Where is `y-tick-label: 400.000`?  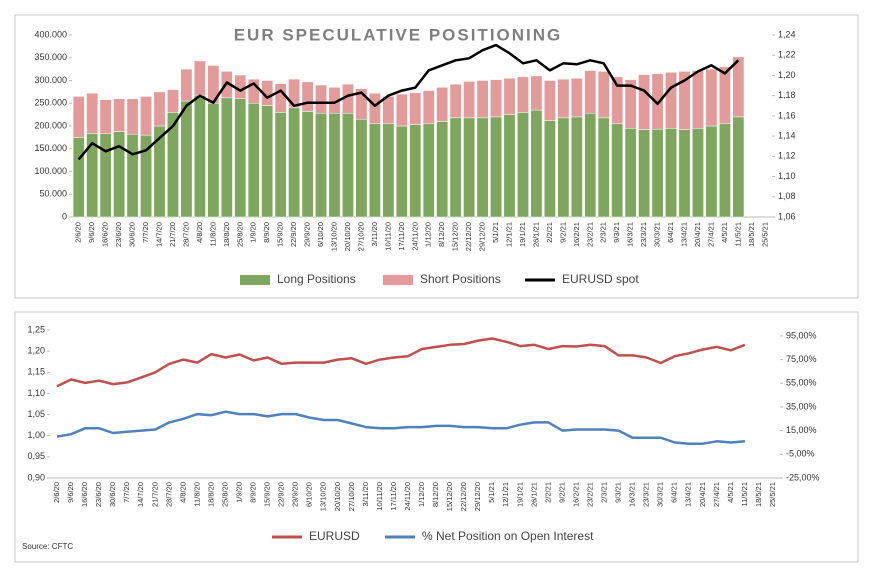
y-tick-label: 400.000 is located at coordinates (50, 34).